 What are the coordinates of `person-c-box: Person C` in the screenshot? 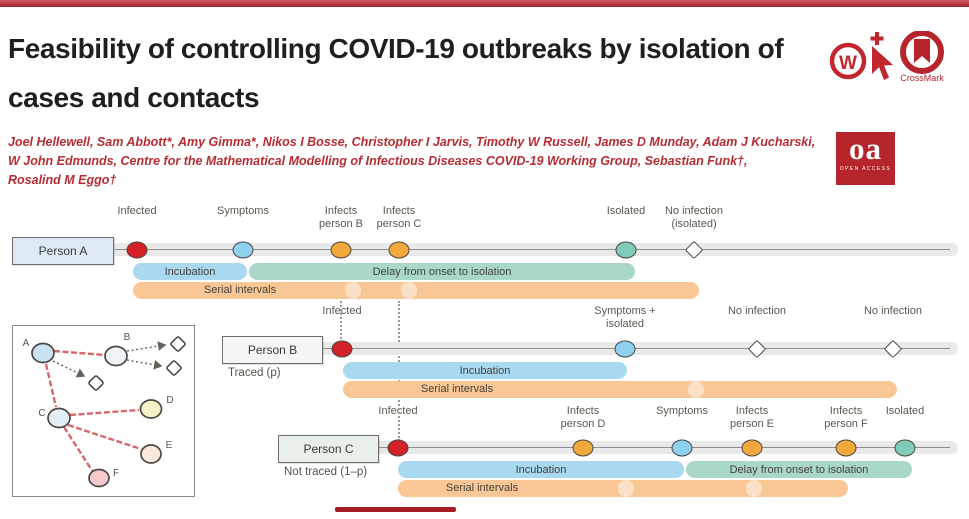 It's located at (328, 449).